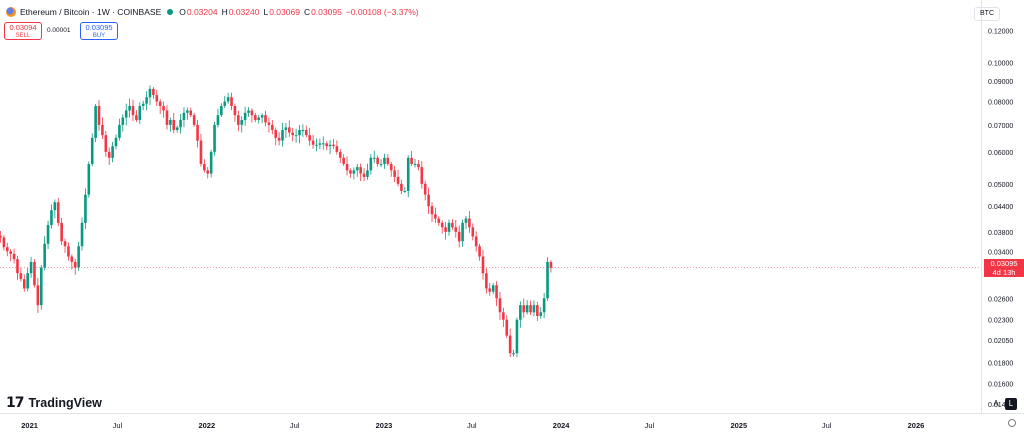 This screenshot has width=1024, height=434. I want to click on last-price-tag: 0.03095 4d 13h, so click(1004, 267).